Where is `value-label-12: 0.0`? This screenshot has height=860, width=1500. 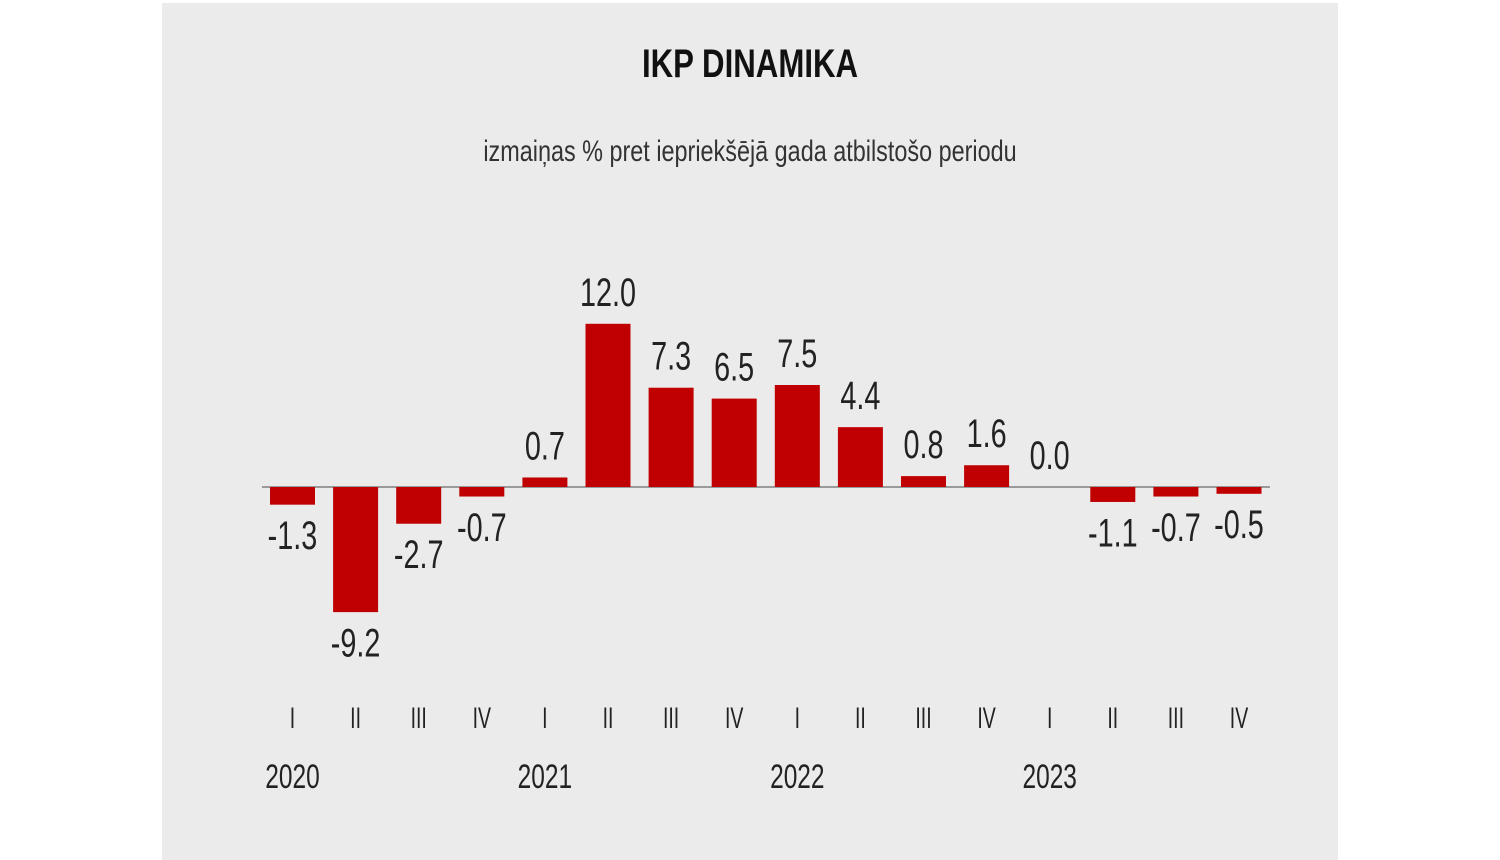 value-label-12: 0.0 is located at coordinates (1050, 455).